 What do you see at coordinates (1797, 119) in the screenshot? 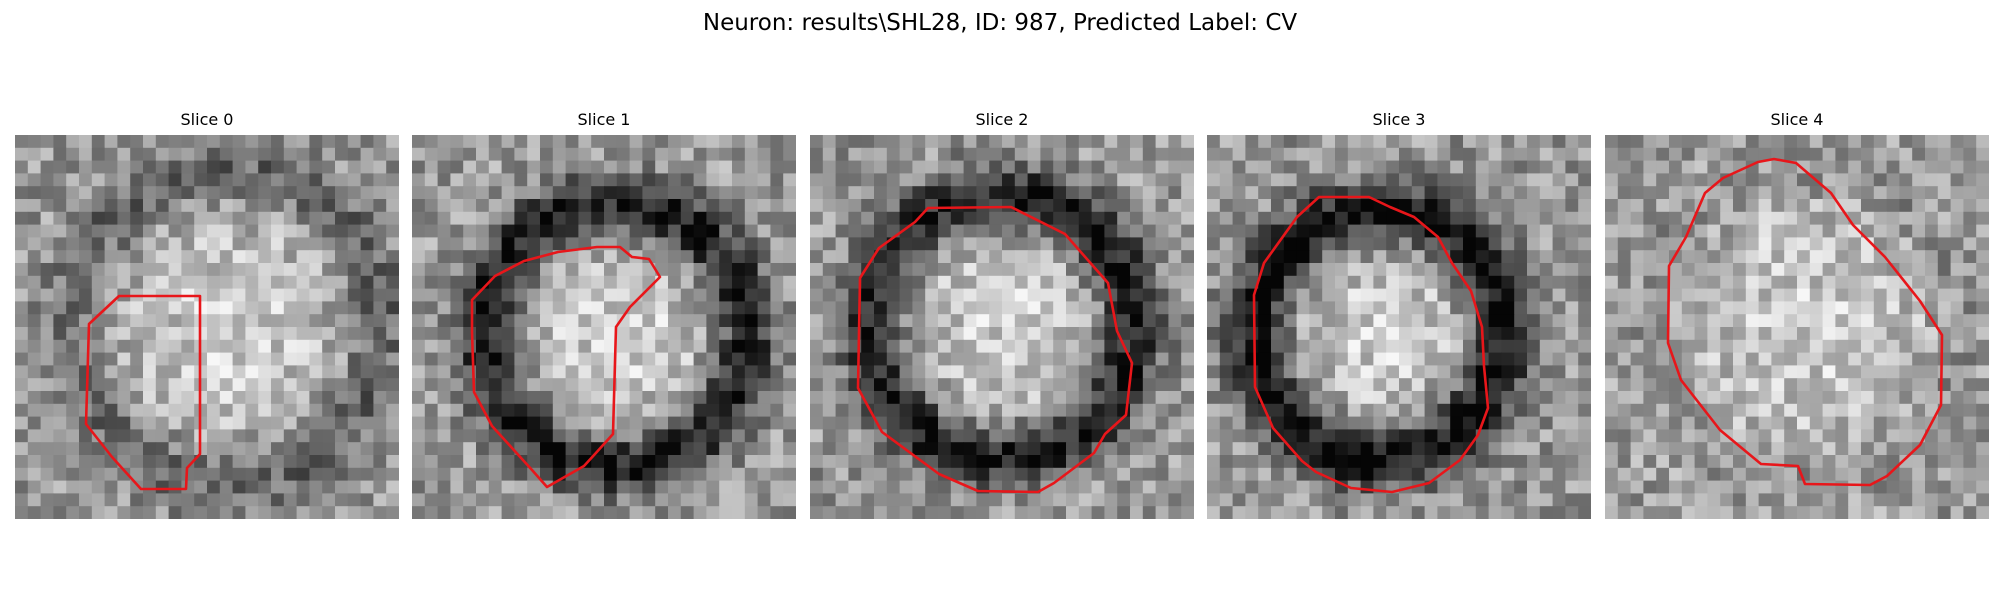
I see `slice-title: Slice 4` at bounding box center [1797, 119].